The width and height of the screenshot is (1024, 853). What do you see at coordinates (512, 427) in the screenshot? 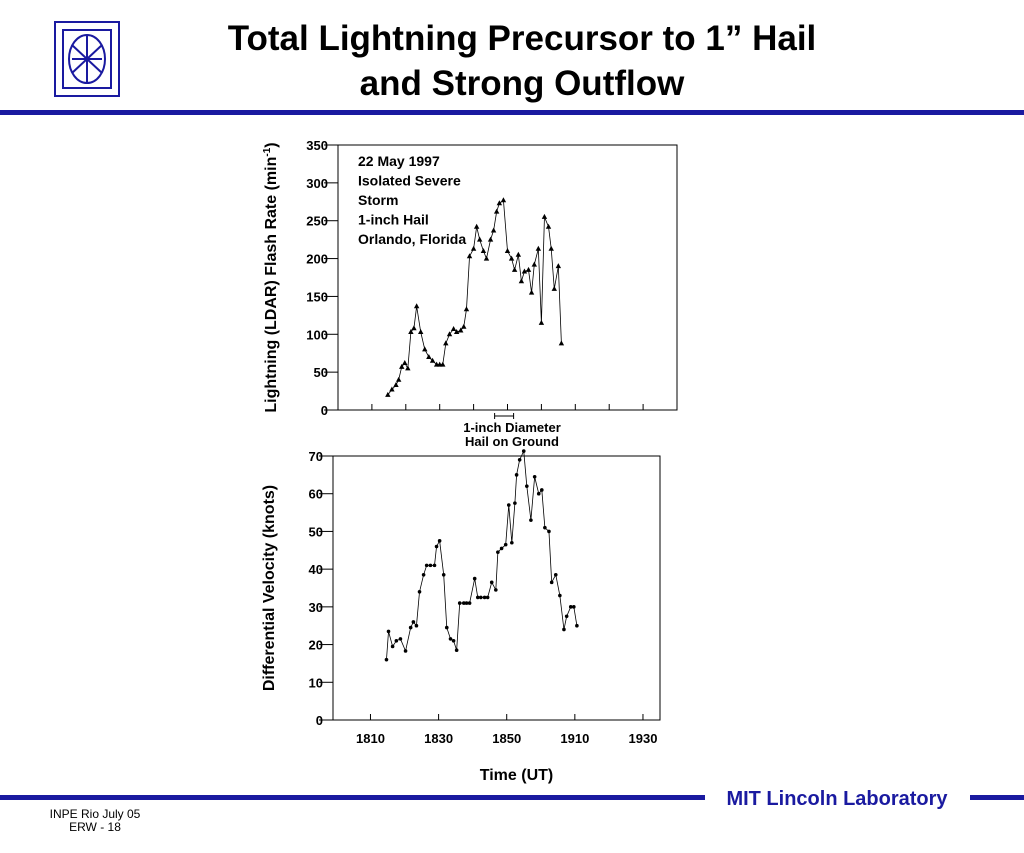
I see `span-label: 1-inch Diameter` at bounding box center [512, 427].